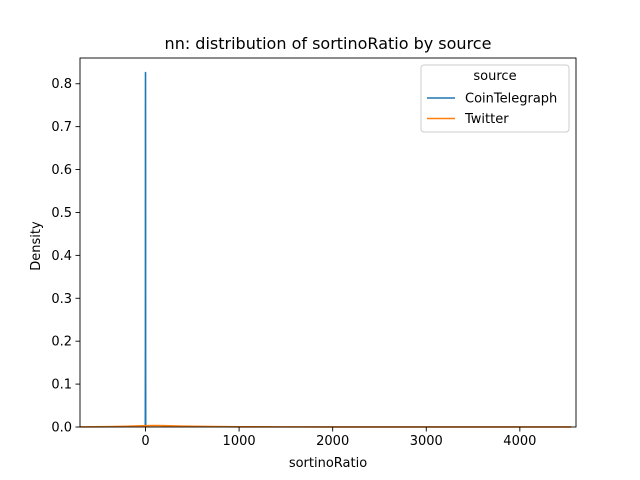 This screenshot has width=640, height=480. What do you see at coordinates (61, 299) in the screenshot?
I see `y-tick-label: 0.3` at bounding box center [61, 299].